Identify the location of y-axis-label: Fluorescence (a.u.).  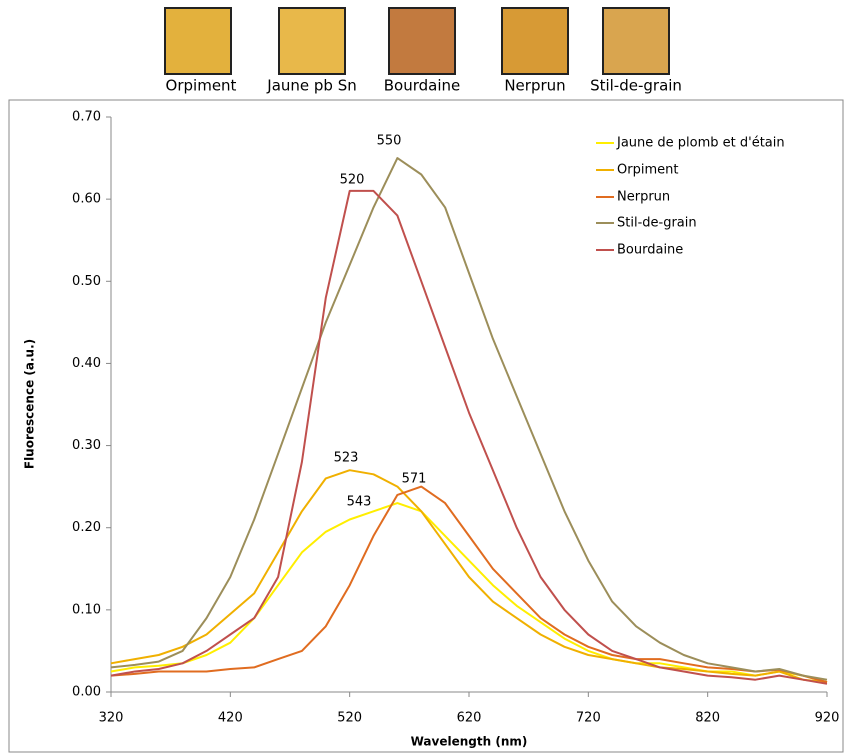
(30, 404).